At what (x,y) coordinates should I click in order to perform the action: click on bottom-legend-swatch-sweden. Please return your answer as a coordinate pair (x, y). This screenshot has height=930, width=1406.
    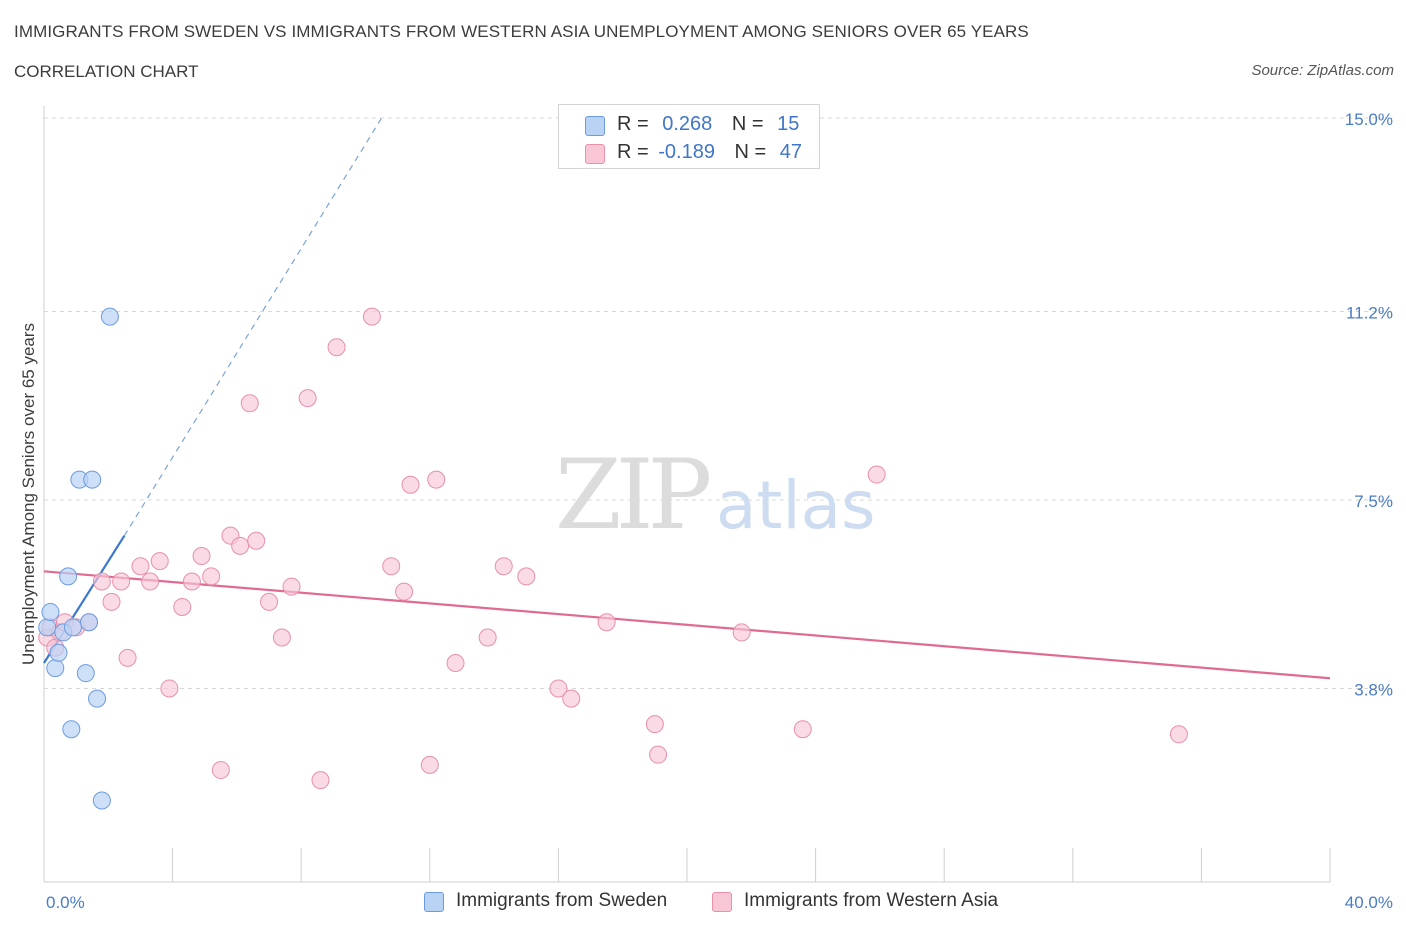
    Looking at the image, I should click on (434, 902).